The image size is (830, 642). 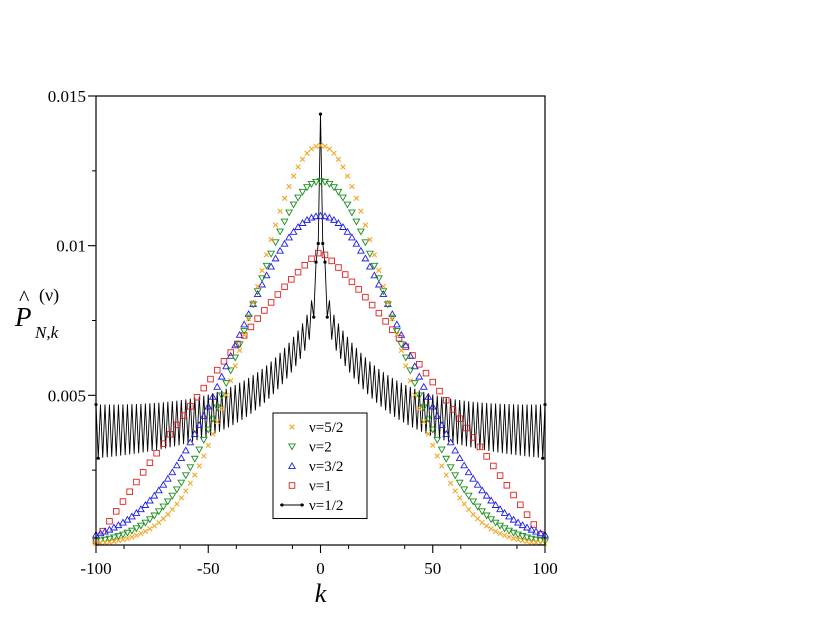 I want to click on x-axis-title: k, so click(x=321, y=593).